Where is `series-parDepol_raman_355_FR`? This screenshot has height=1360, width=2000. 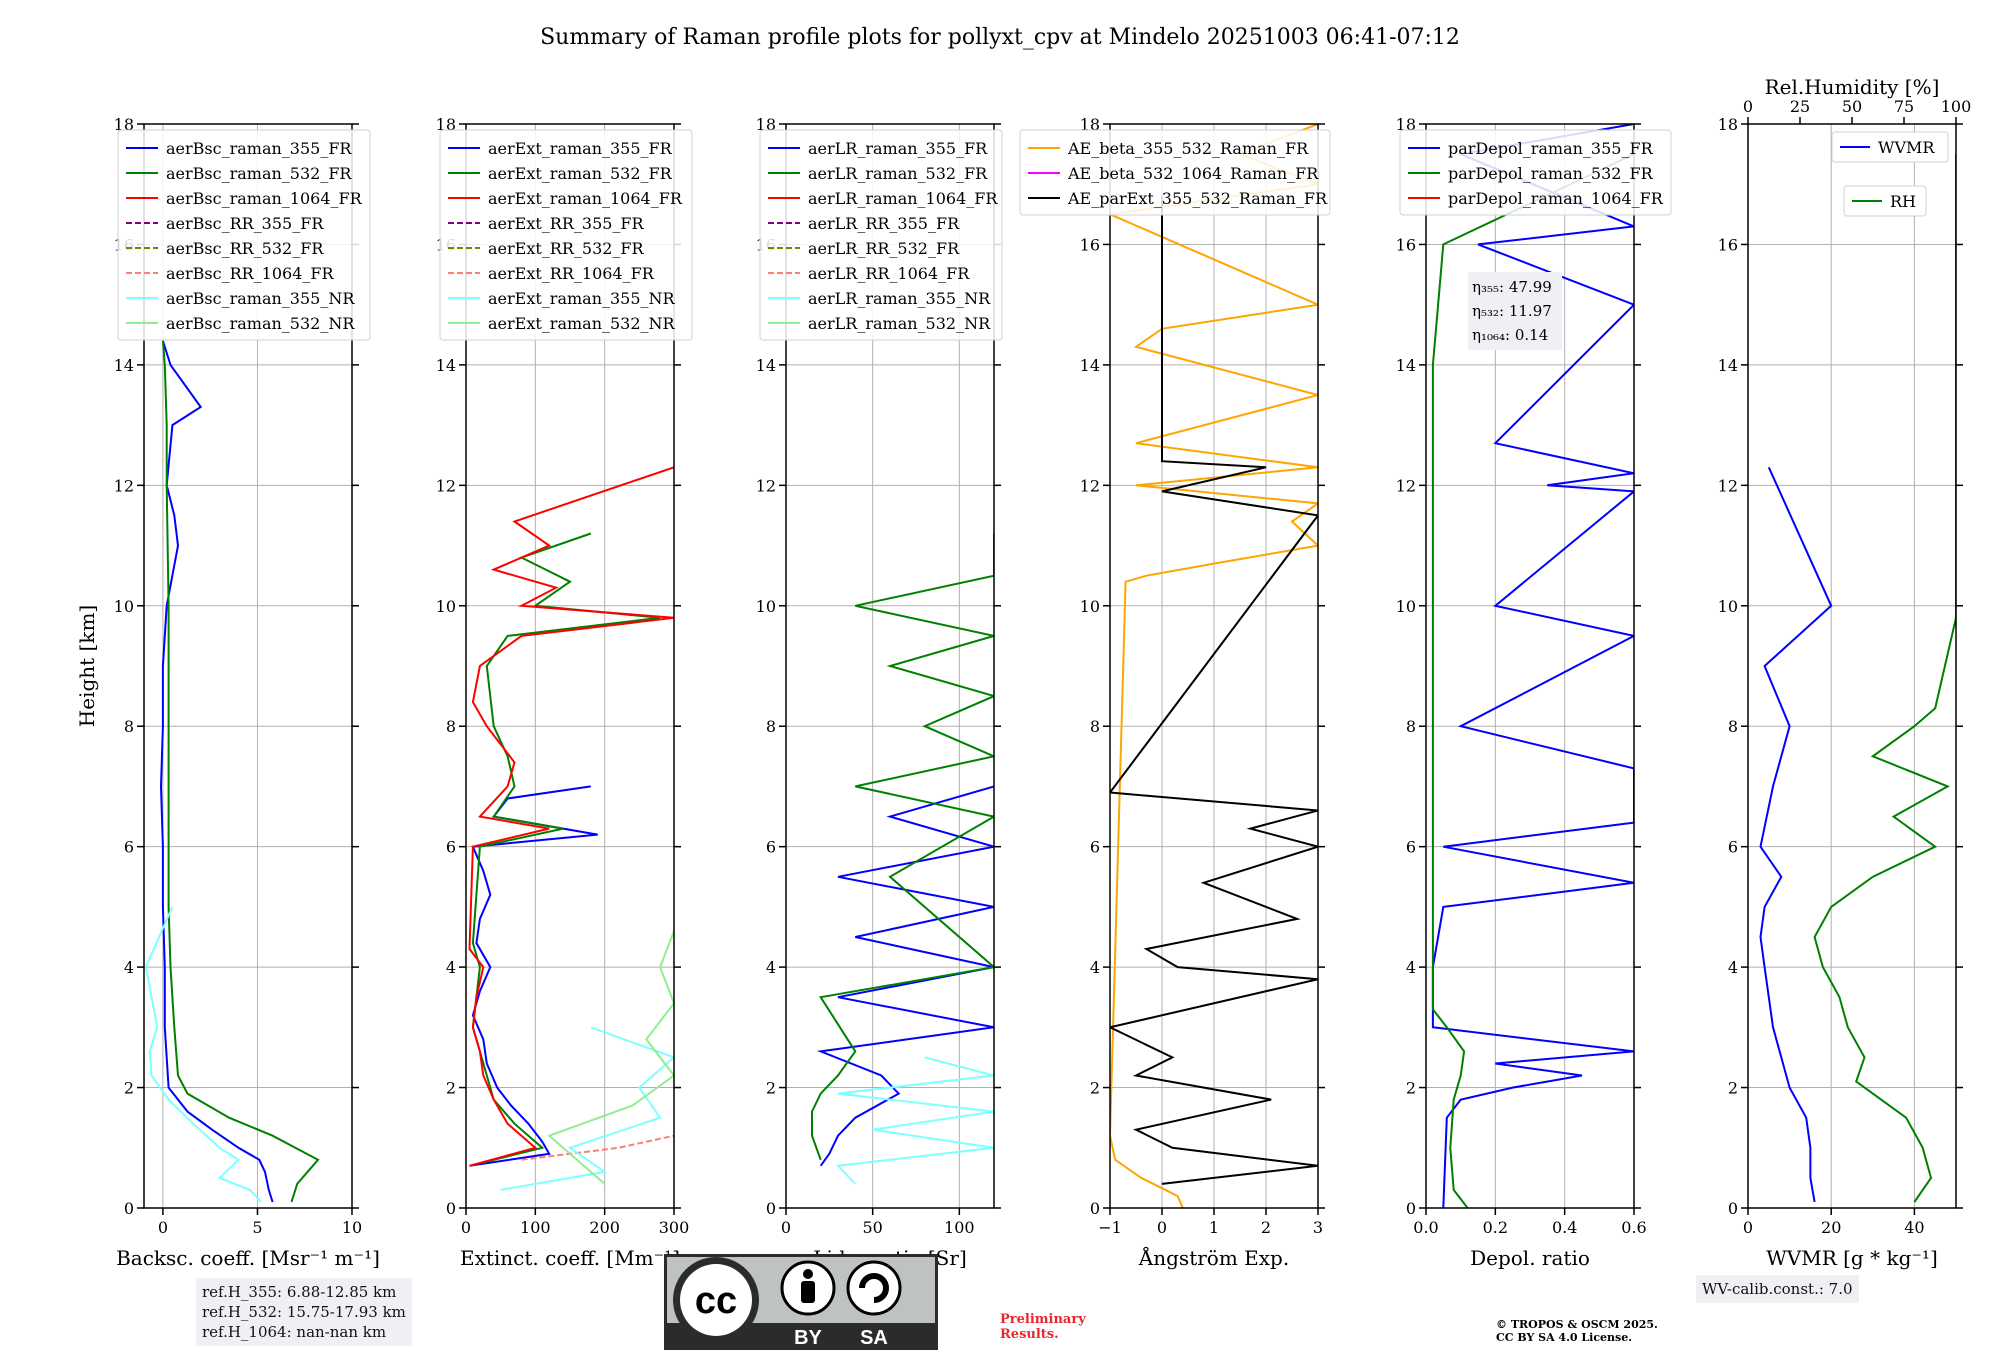
series-parDepol_raman_355_FR is located at coordinates (1532, 666).